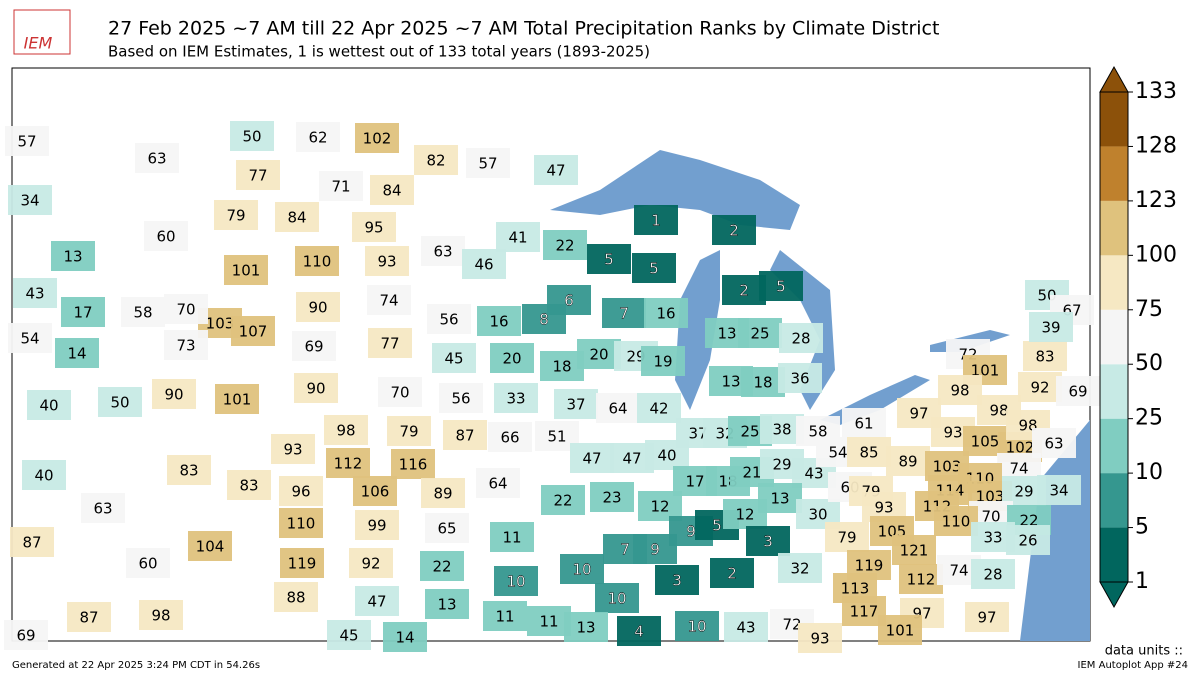  I want to click on district-label: 119, so click(302, 564).